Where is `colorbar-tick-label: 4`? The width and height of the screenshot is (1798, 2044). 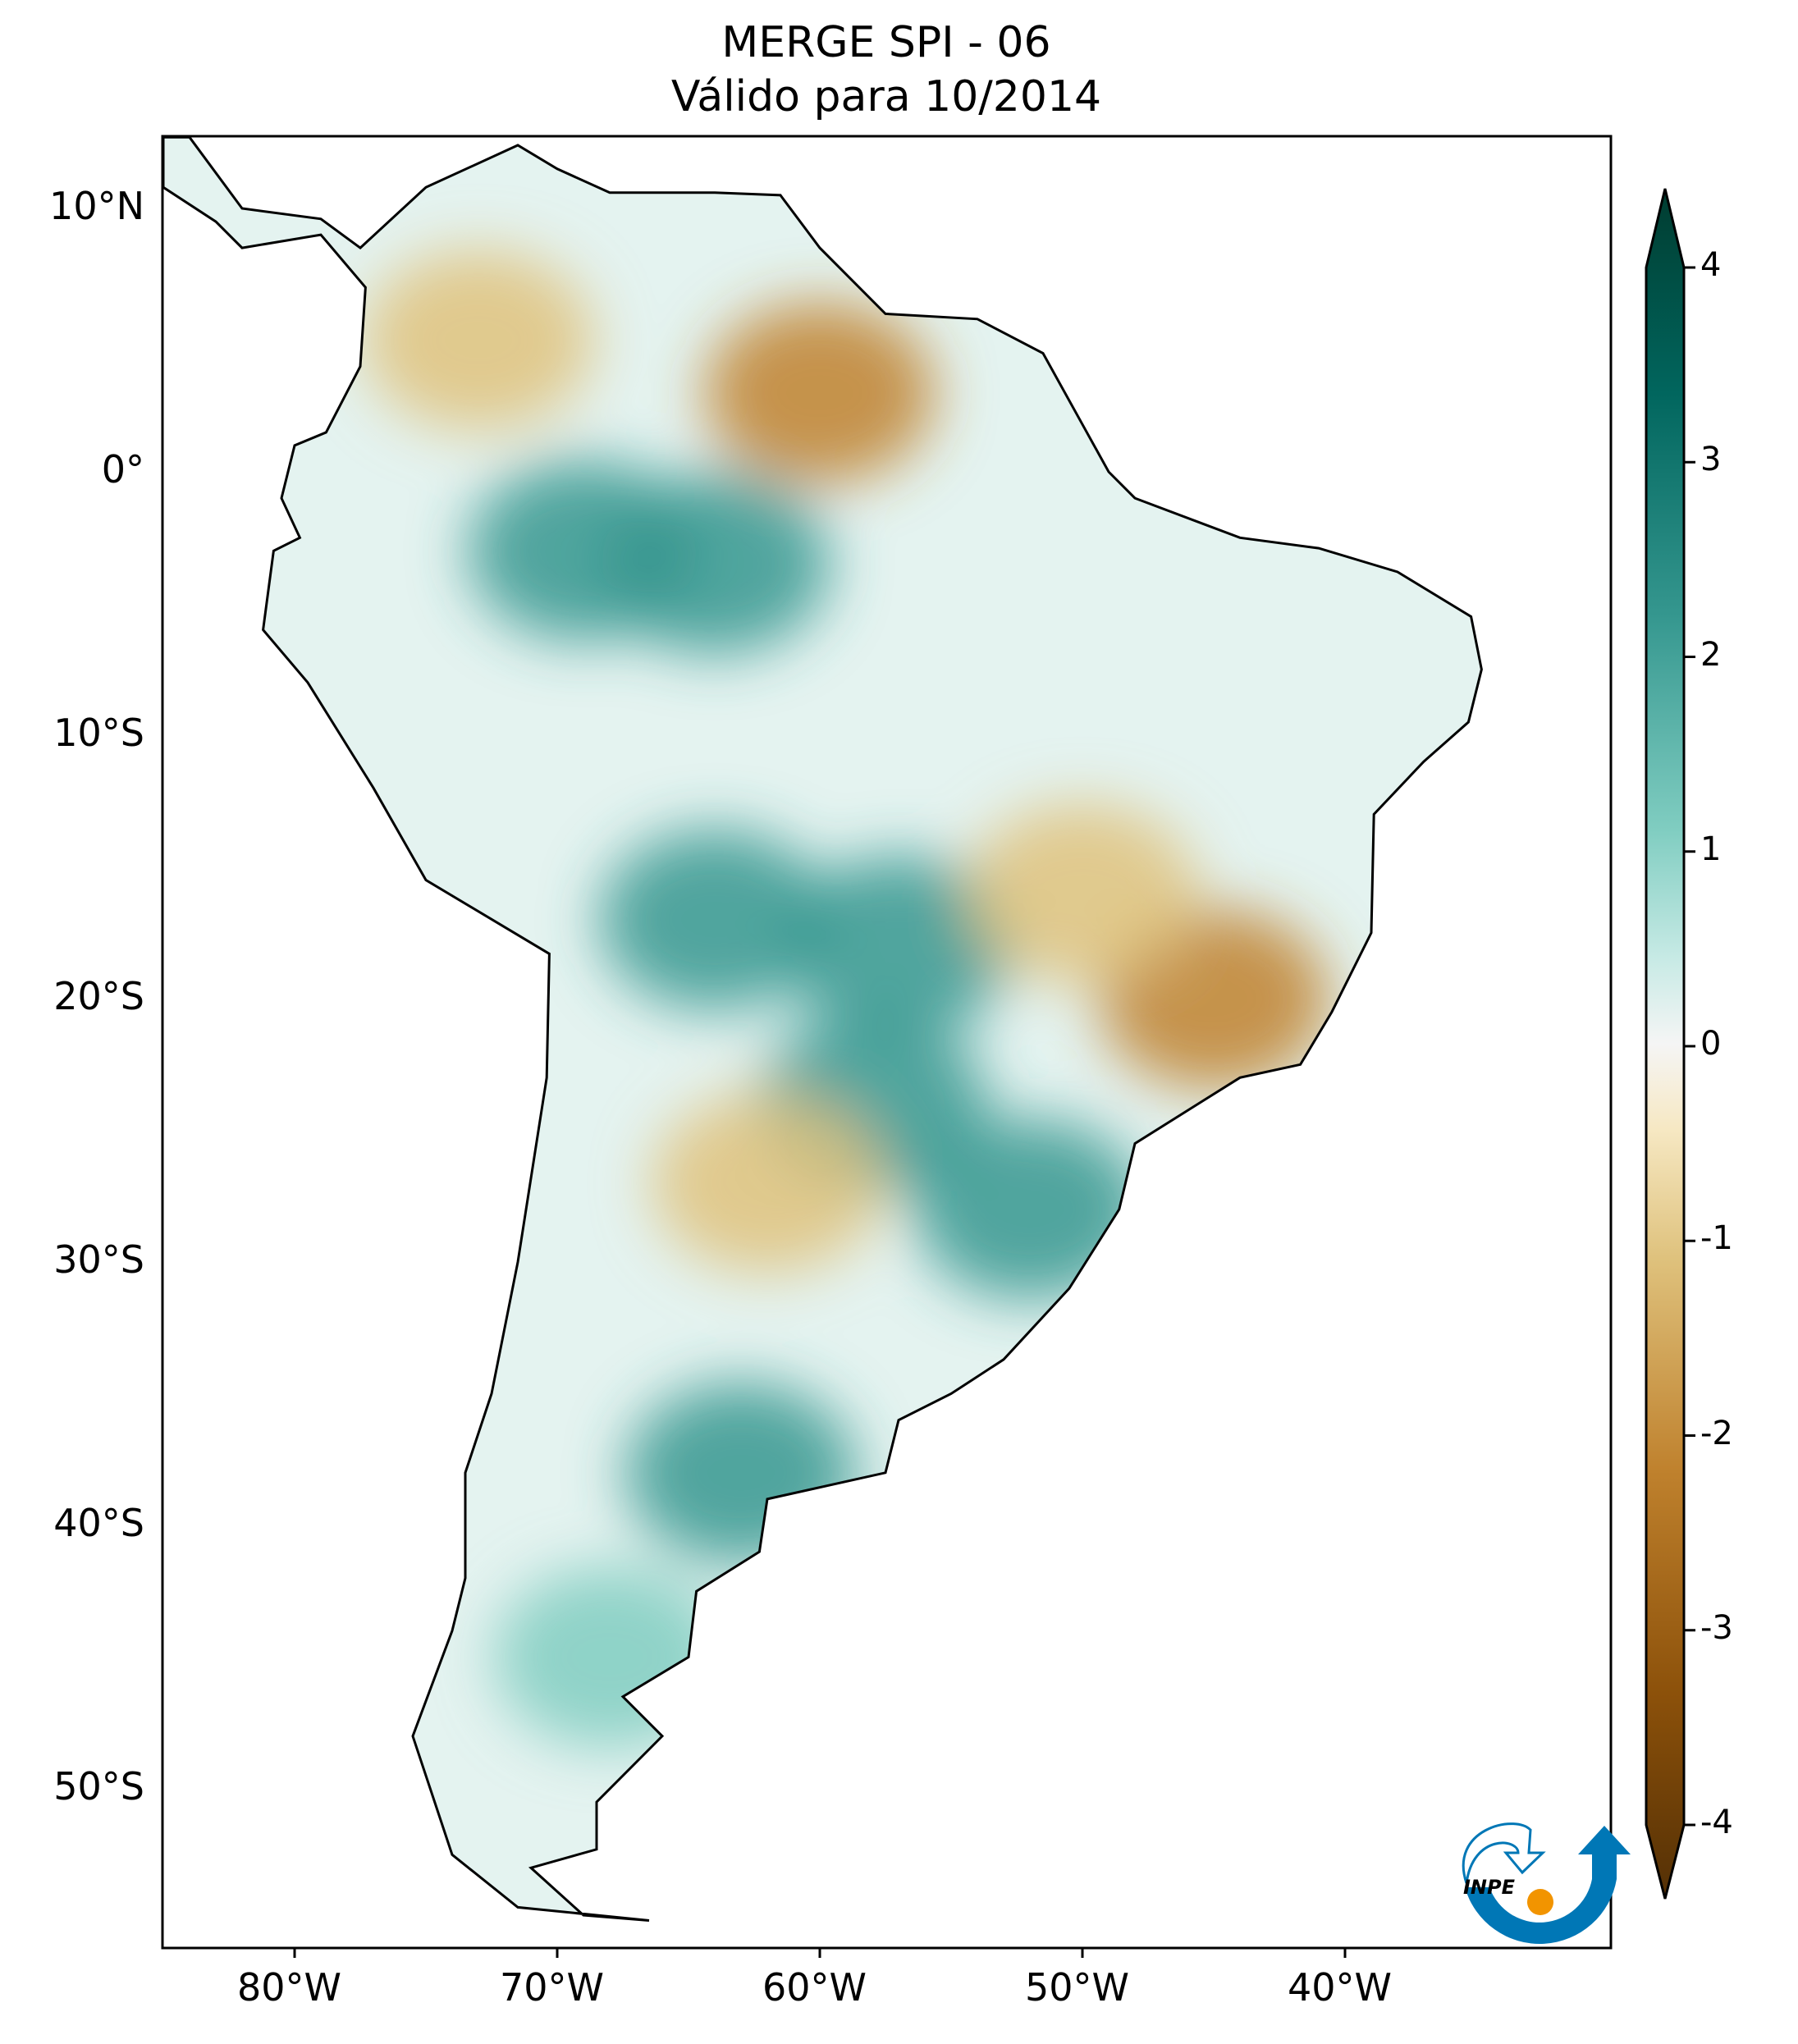 colorbar-tick-label: 4 is located at coordinates (1711, 265).